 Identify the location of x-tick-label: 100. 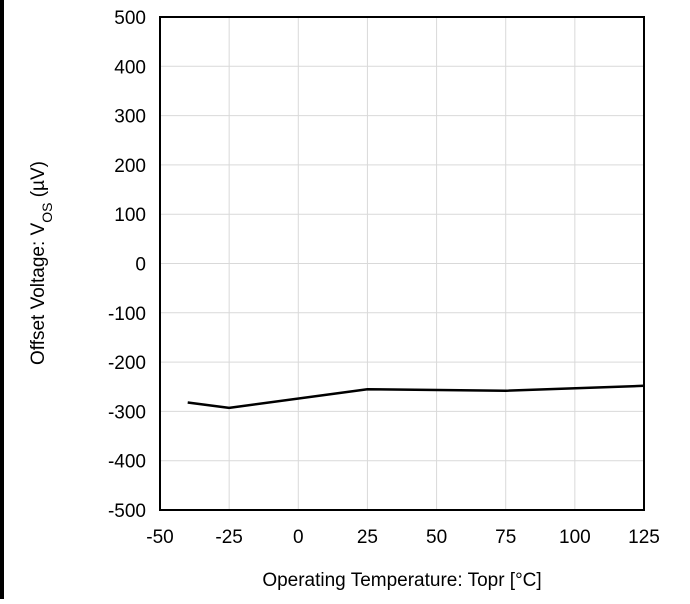
(575, 537).